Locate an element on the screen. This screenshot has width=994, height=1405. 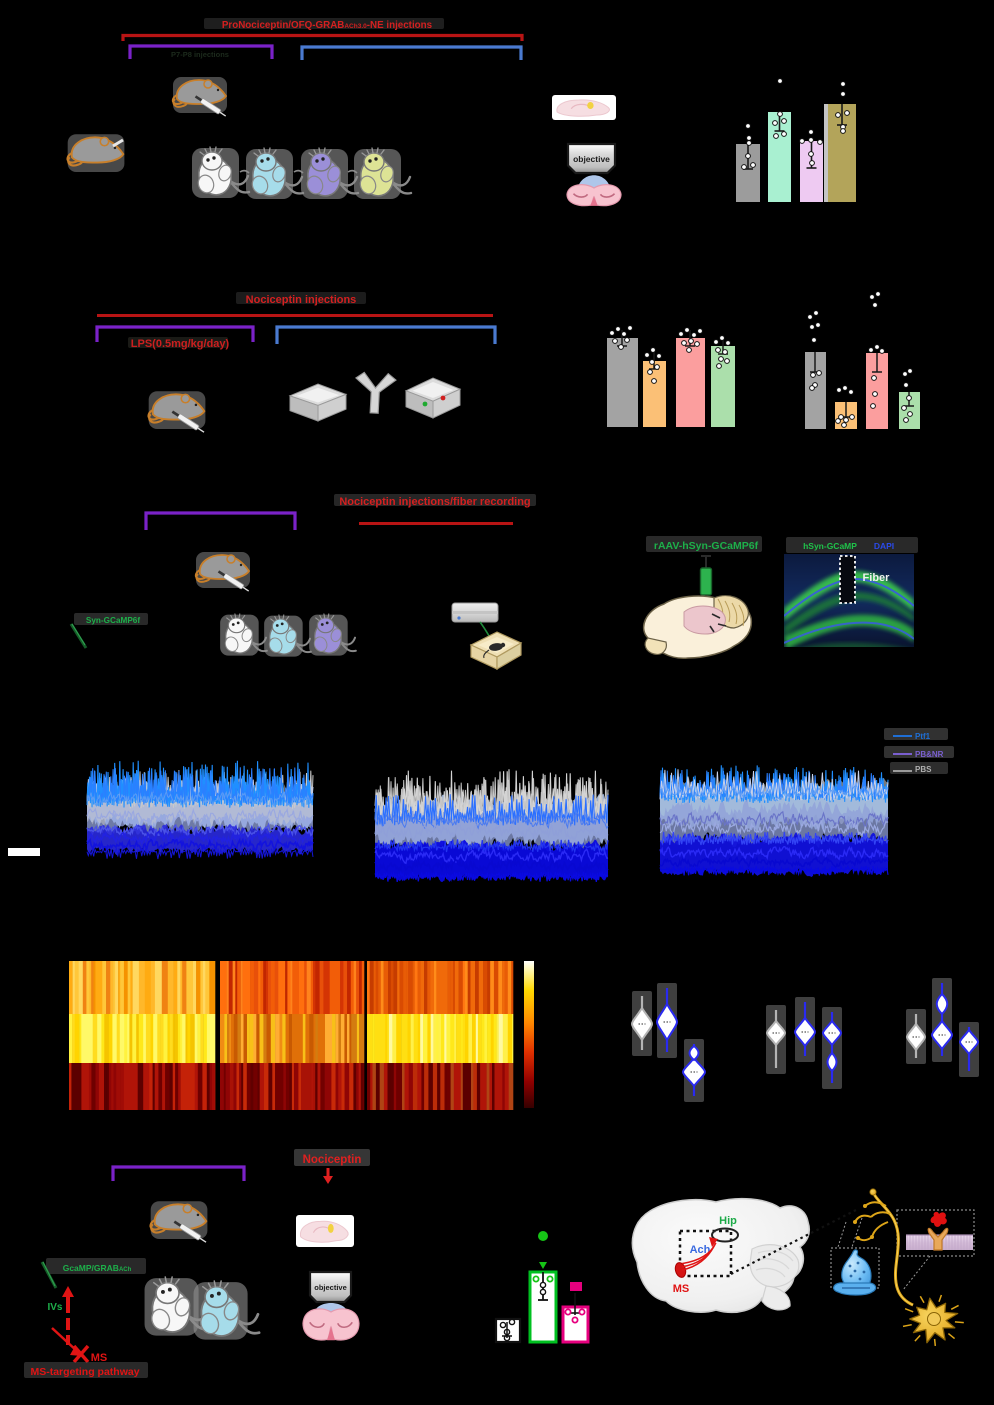
svg-text: Hip is located at coordinates (728, 1221).